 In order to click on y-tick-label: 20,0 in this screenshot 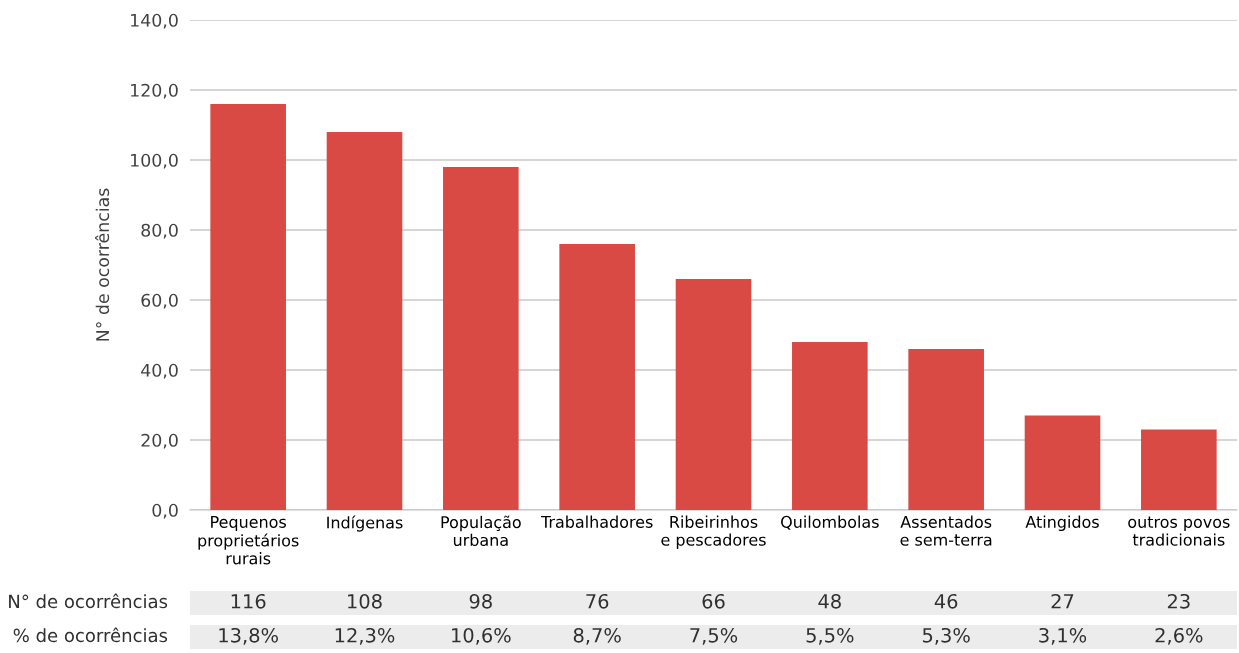, I will do `click(159, 441)`.